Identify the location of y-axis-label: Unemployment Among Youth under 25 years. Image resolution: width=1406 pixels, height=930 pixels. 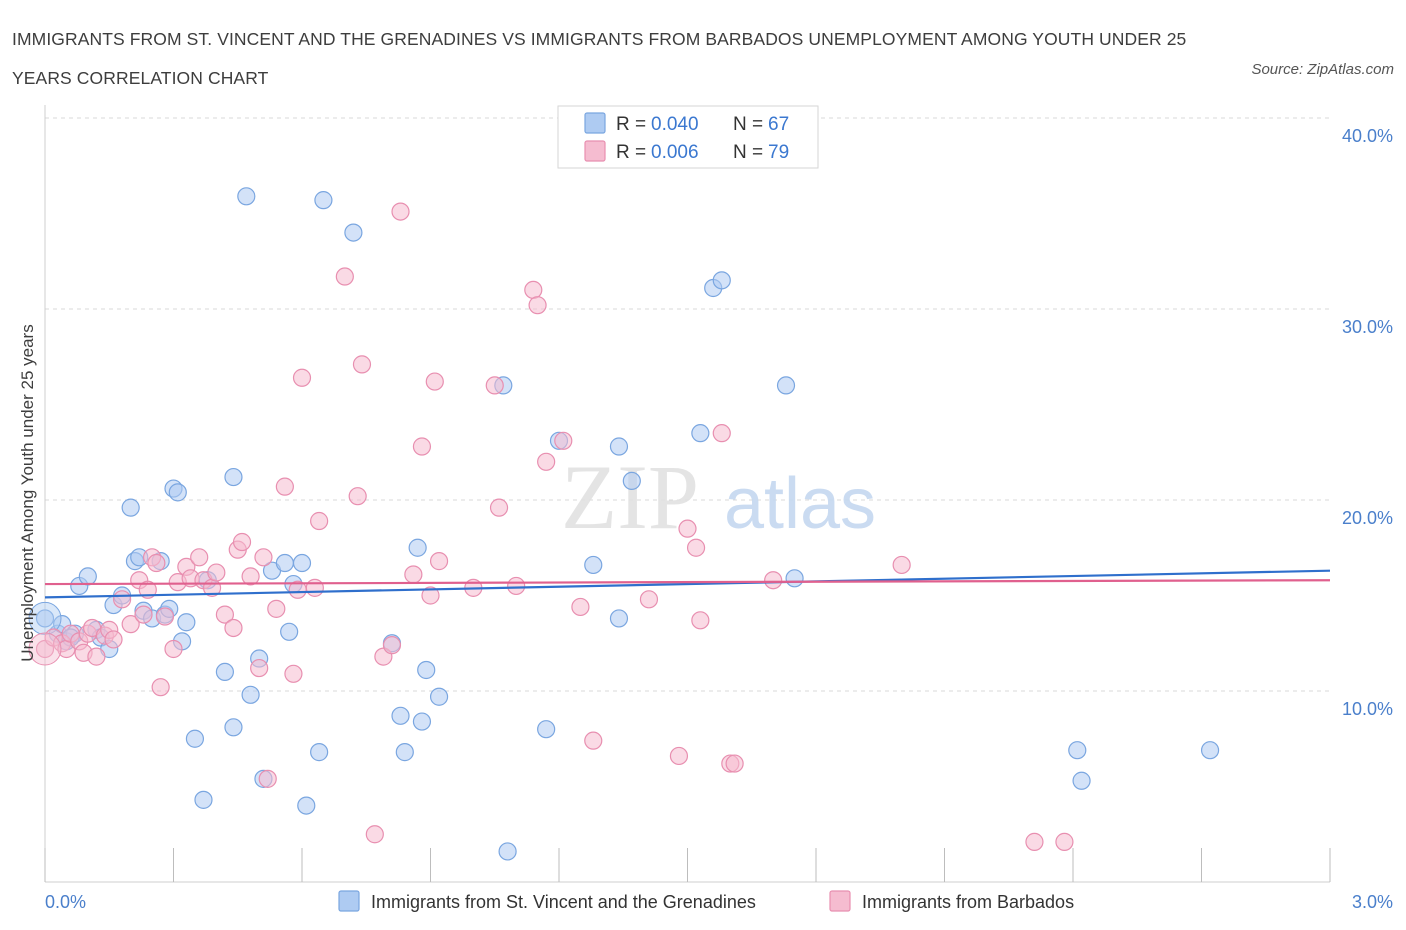
(27, 492).